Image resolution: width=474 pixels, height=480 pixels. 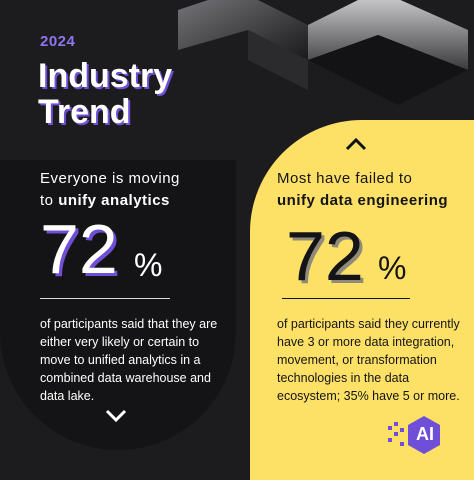 What do you see at coordinates (105, 298) in the screenshot?
I see `left-divider` at bounding box center [105, 298].